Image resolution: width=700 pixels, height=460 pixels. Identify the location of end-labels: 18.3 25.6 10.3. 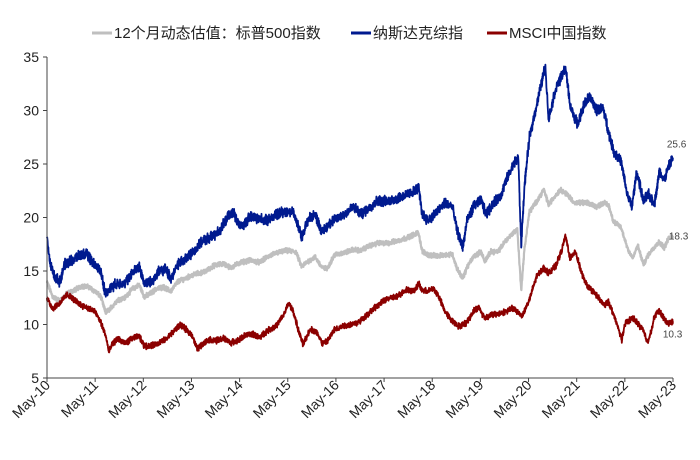
(676, 240).